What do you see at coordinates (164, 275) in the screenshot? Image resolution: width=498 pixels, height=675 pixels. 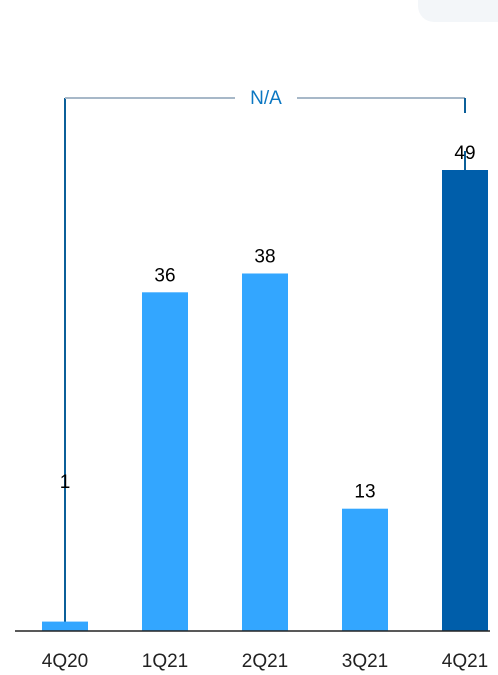 I see `value-label-1q21: 36` at bounding box center [164, 275].